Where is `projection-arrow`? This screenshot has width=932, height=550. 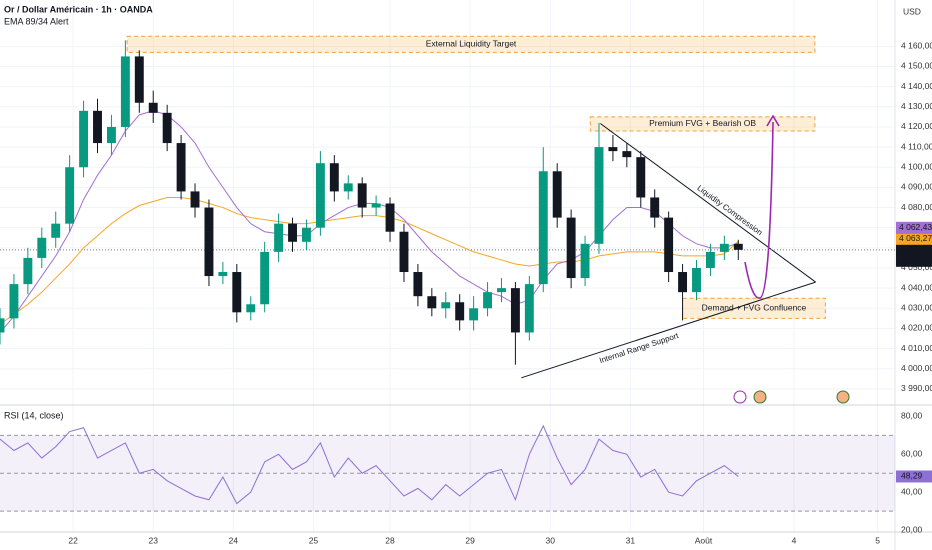
projection-arrow is located at coordinates (759, 210).